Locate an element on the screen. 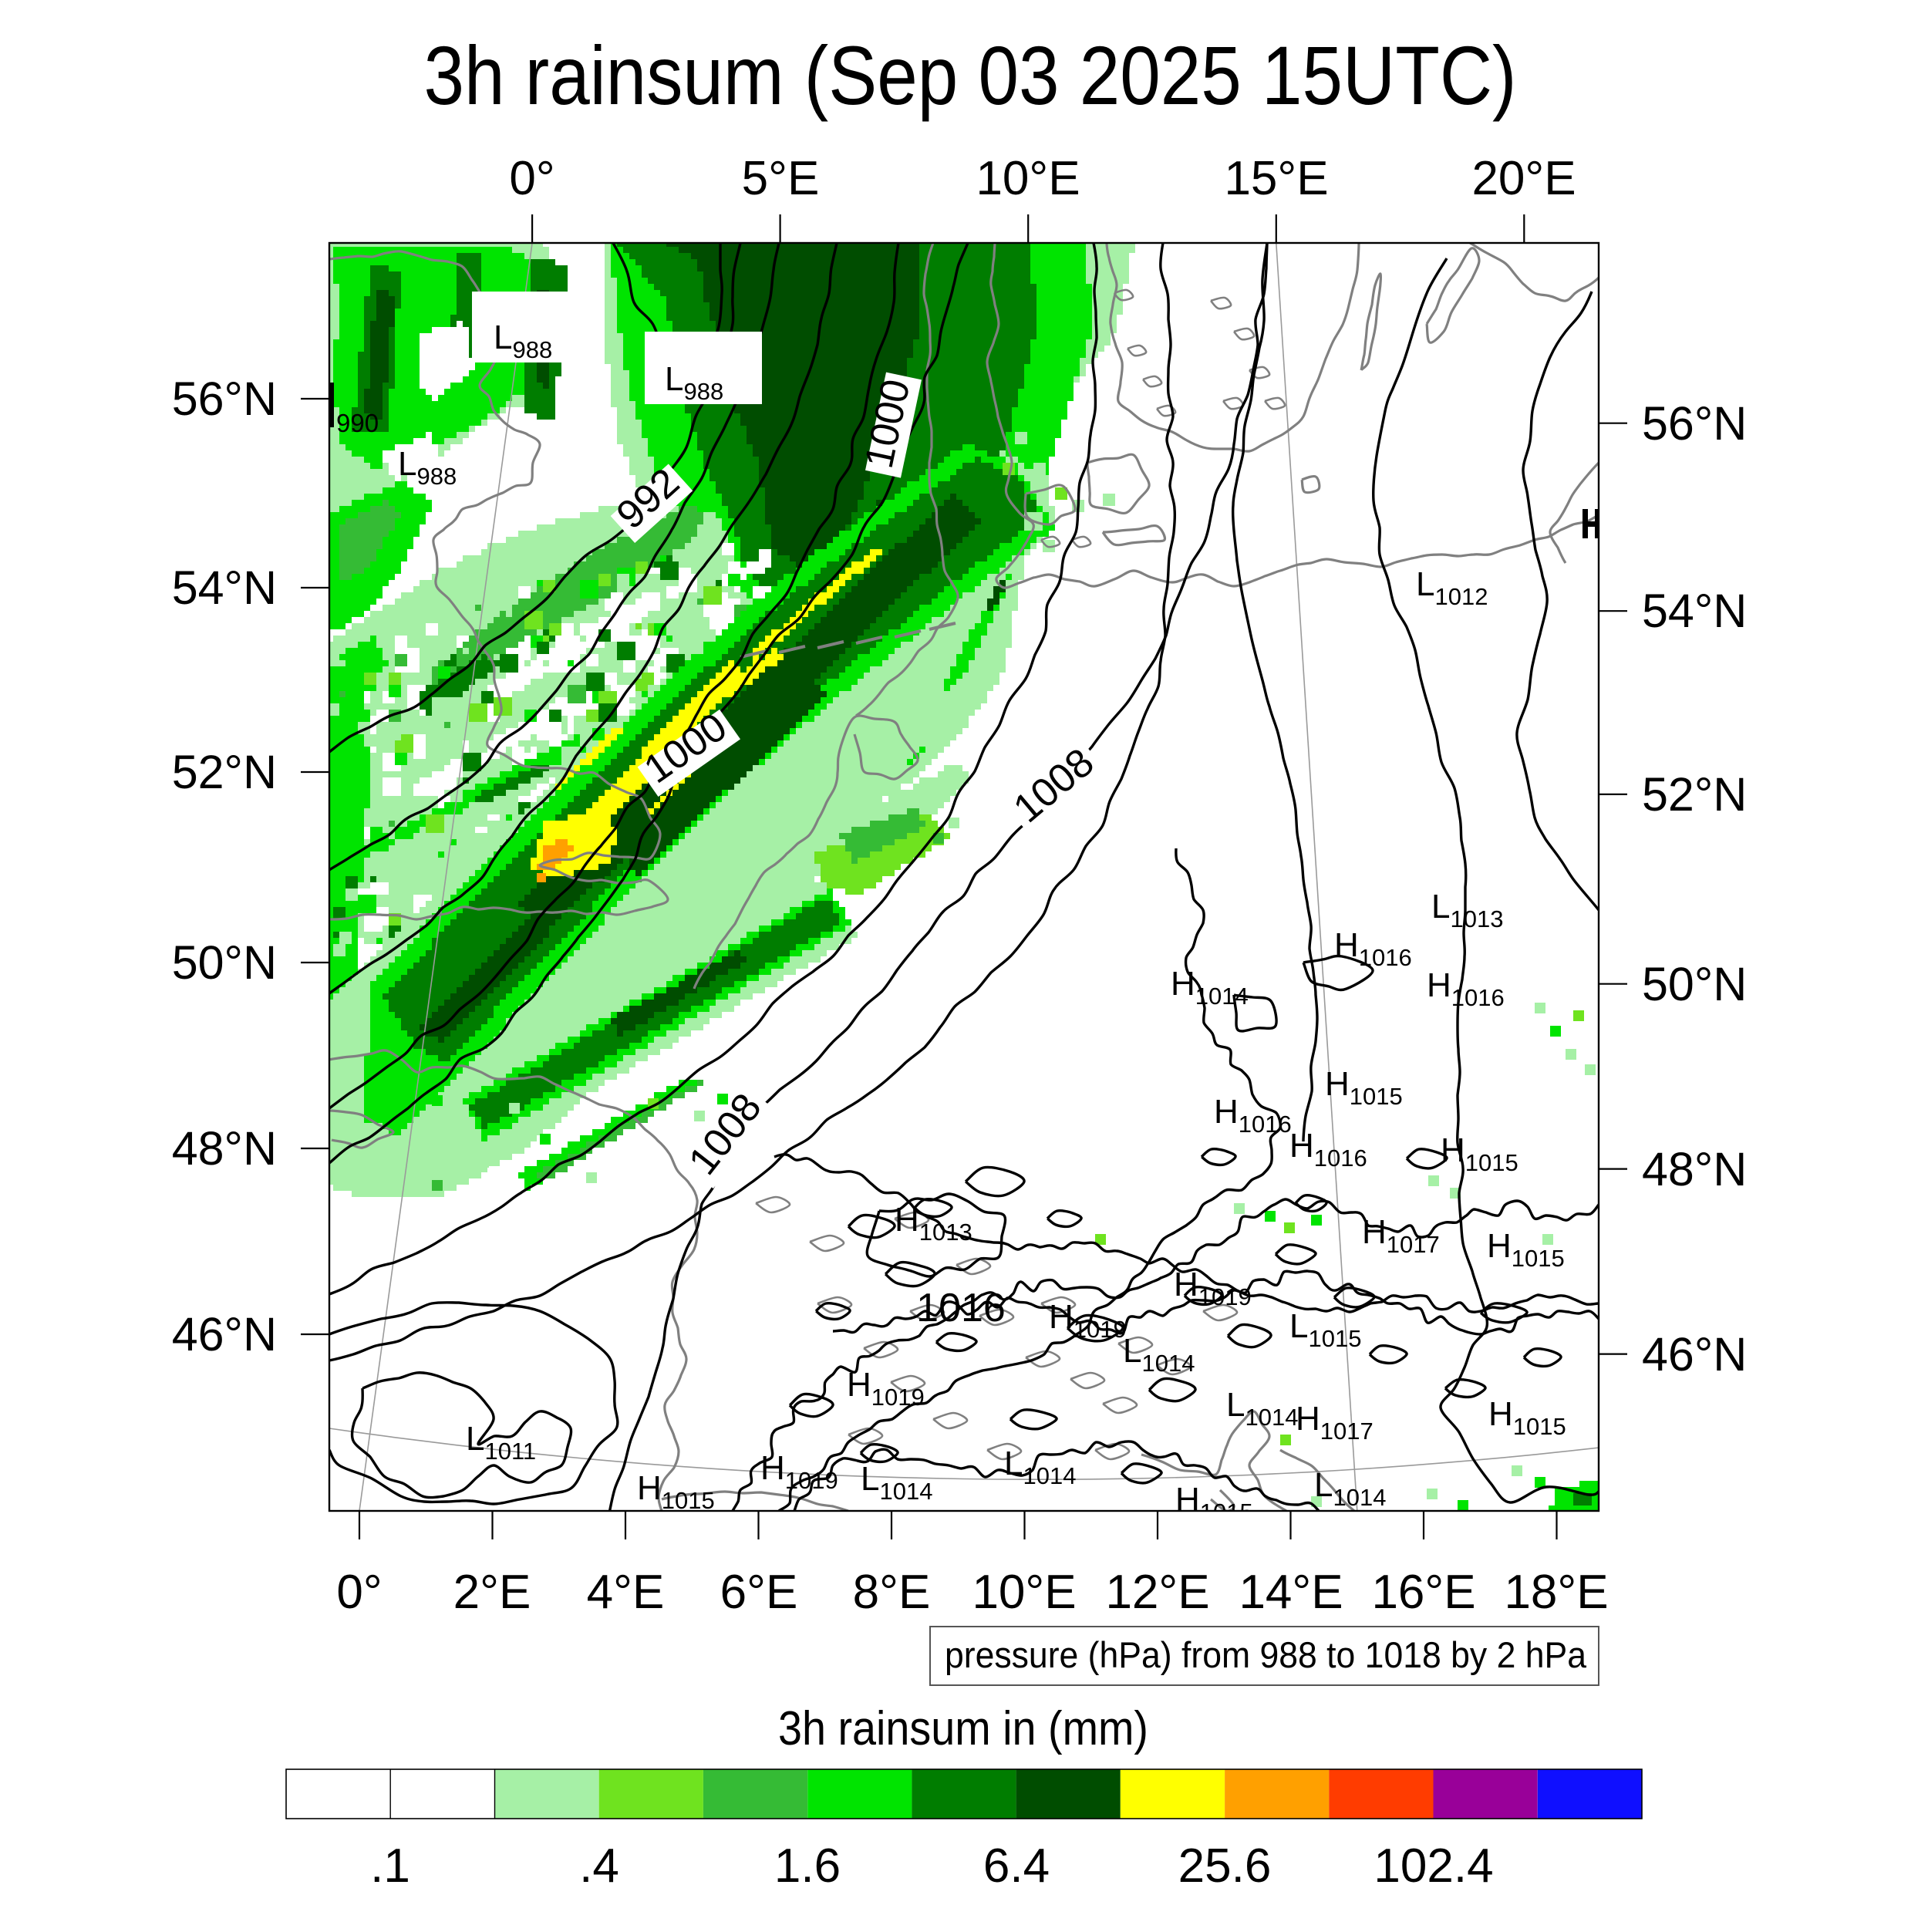 The image size is (1928, 1932). svg-text: 14°E is located at coordinates (1291, 1592).